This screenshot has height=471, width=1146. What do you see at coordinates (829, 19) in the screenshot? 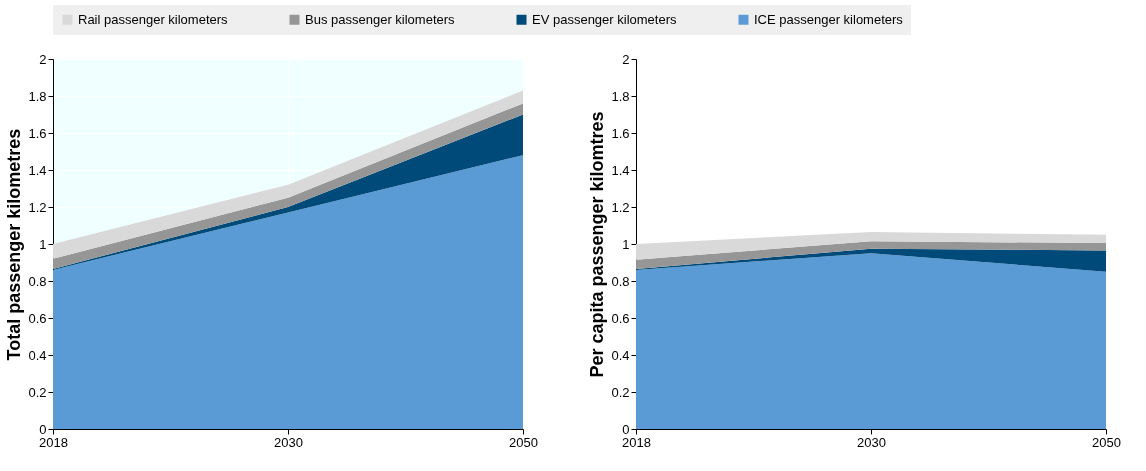
I see `legend-label: ICE passenger kilometers` at bounding box center [829, 19].